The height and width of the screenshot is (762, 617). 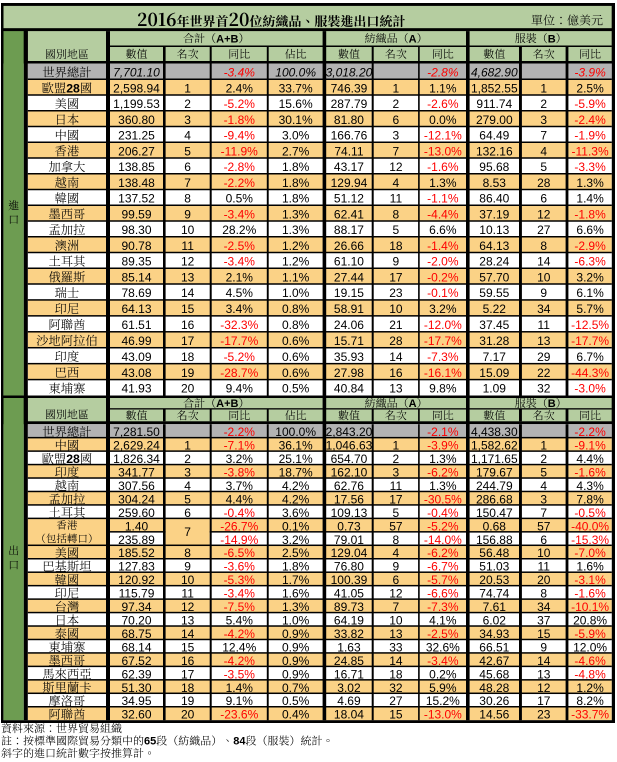 What do you see at coordinates (544, 580) in the screenshot?
I see `svg-text: 20` at bounding box center [544, 580].